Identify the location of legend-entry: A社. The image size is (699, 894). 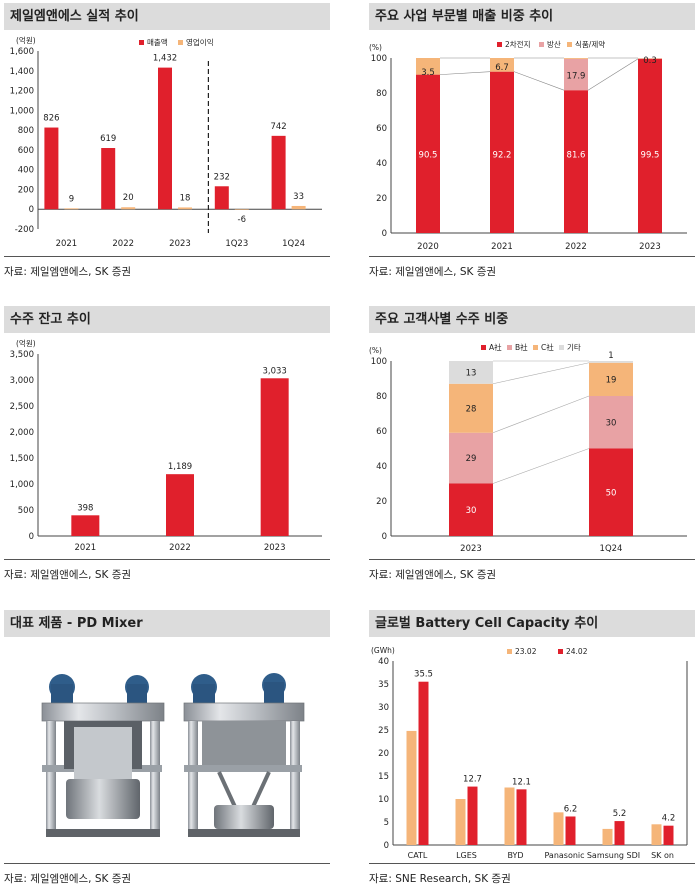
(495, 347).